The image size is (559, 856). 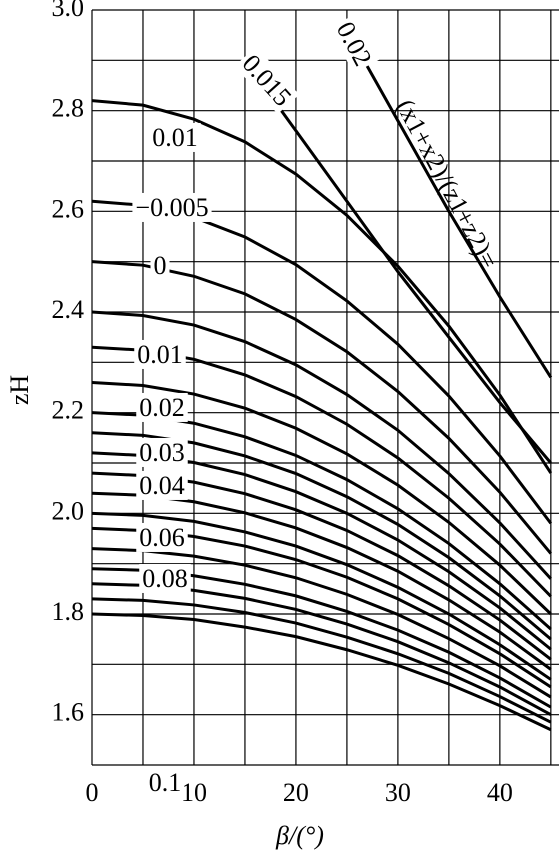 I want to click on curve-label: 0.06, so click(x=162, y=537).